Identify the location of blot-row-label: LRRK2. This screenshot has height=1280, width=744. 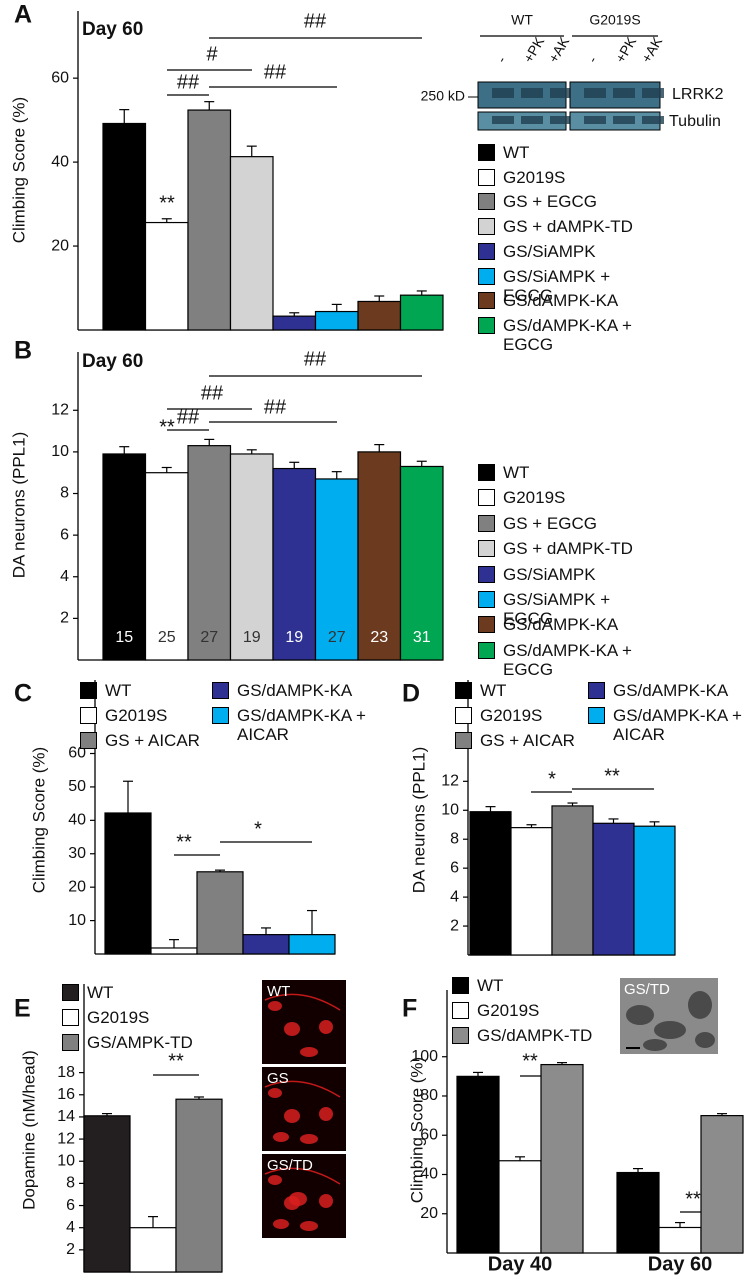
(698, 94).